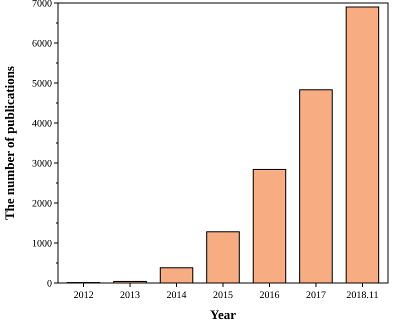 Image resolution: width=400 pixels, height=325 pixels. What do you see at coordinates (362, 295) in the screenshot?
I see `x-tick-label: 2018.11` at bounding box center [362, 295].